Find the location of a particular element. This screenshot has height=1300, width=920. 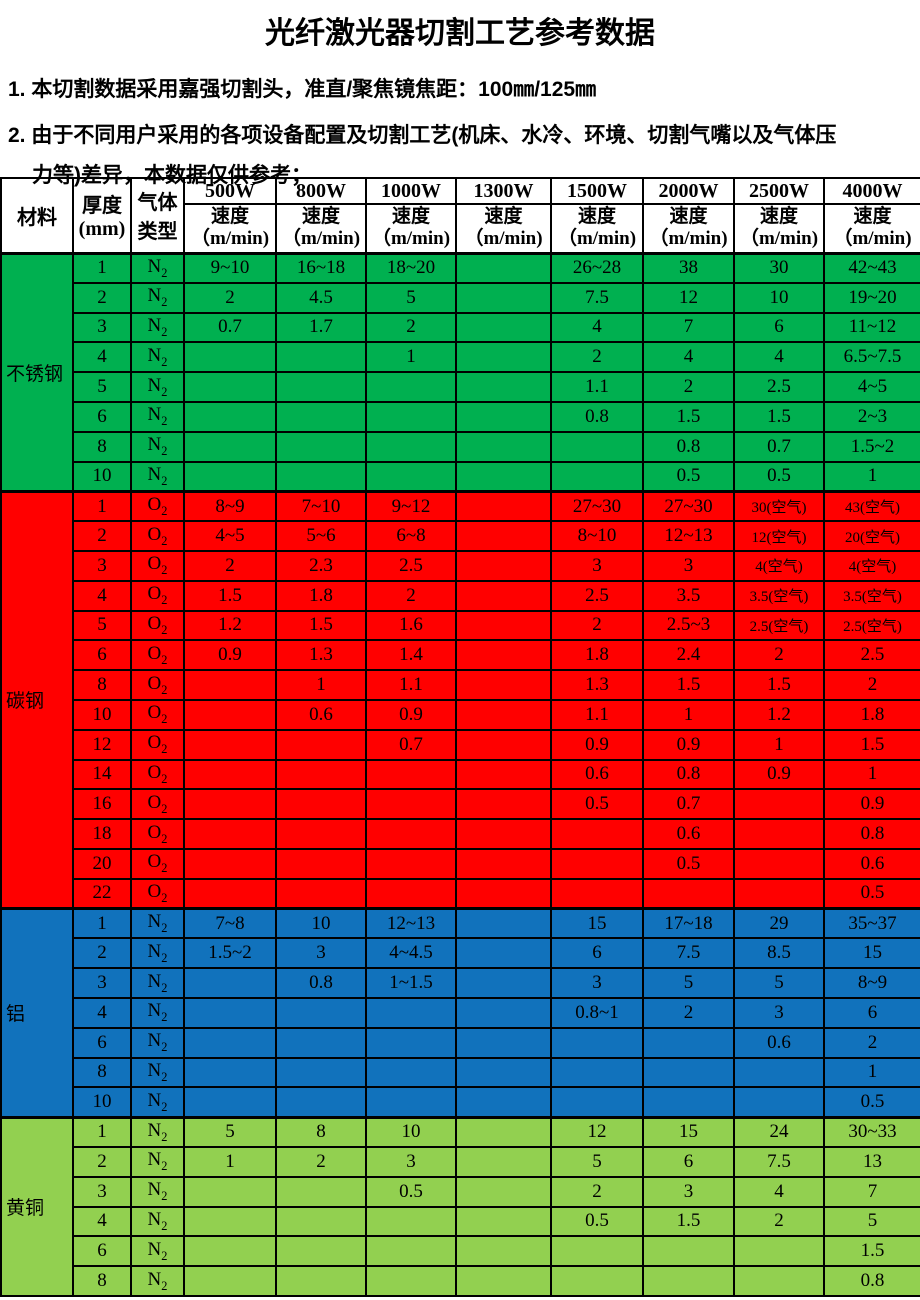

gas-header-line2: 类型 is located at coordinates (157, 232).